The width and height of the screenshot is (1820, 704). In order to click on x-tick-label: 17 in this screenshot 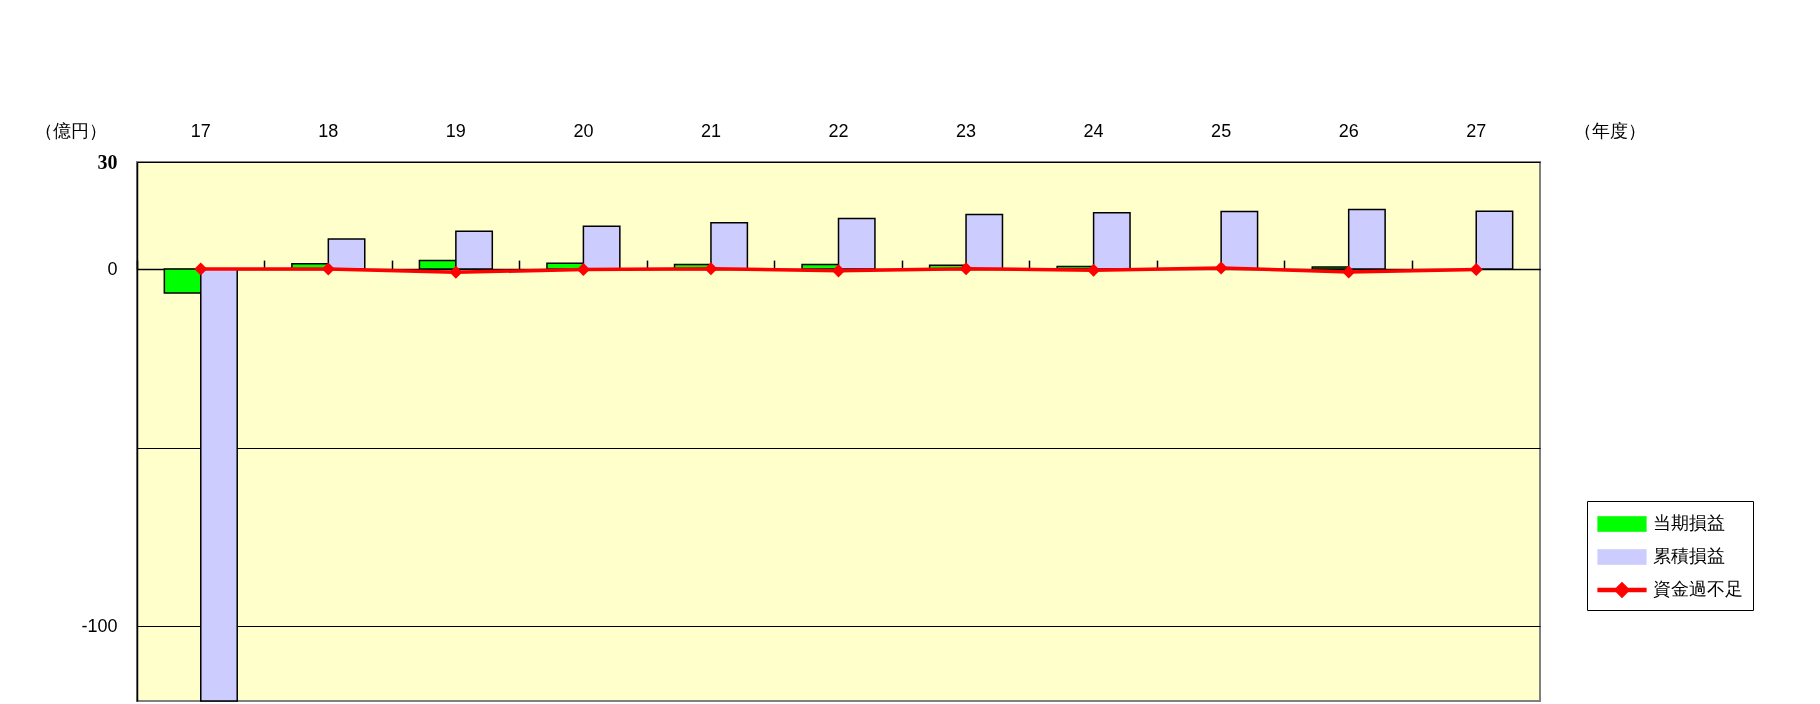, I will do `click(200, 130)`.